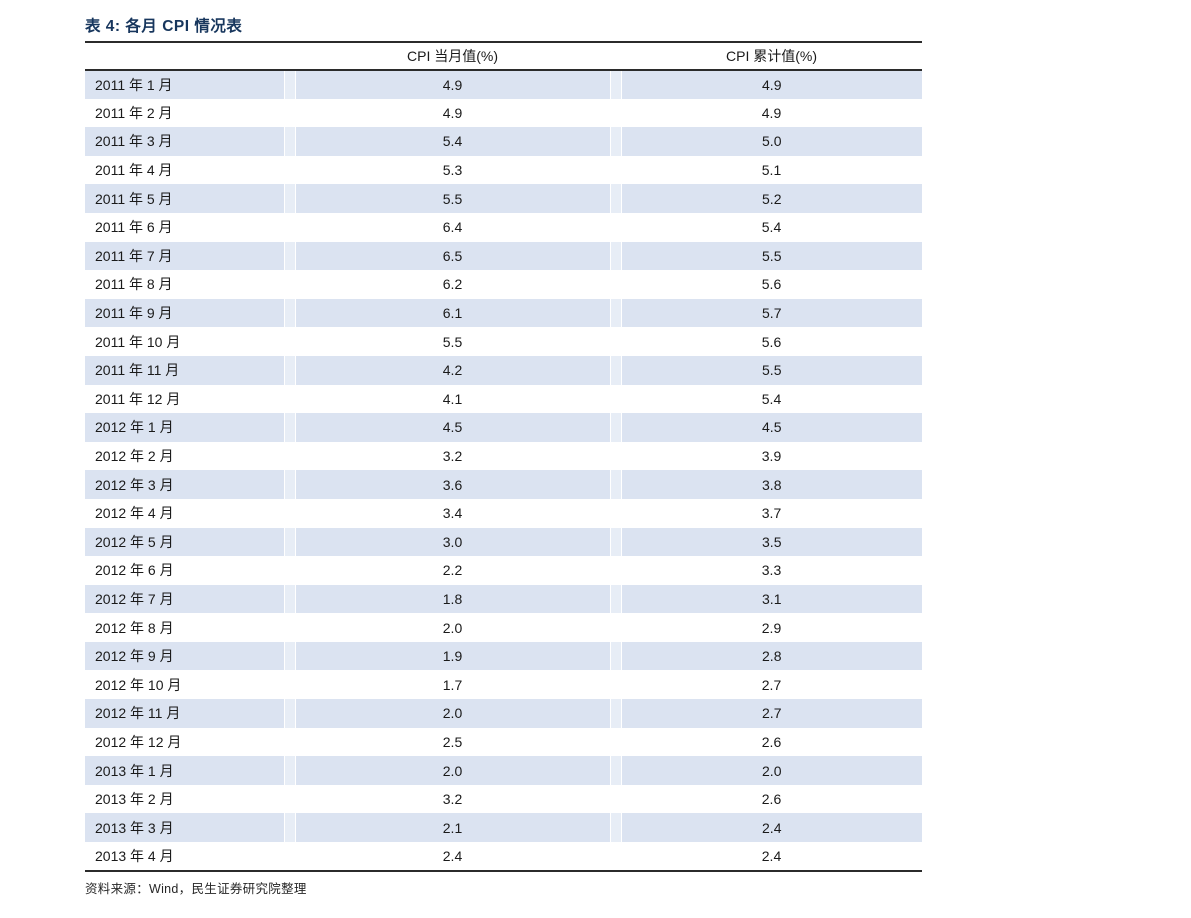 This screenshot has height=918, width=1191. Describe the element at coordinates (452, 313) in the screenshot. I see `cpi-current-cell: 6.1` at that location.